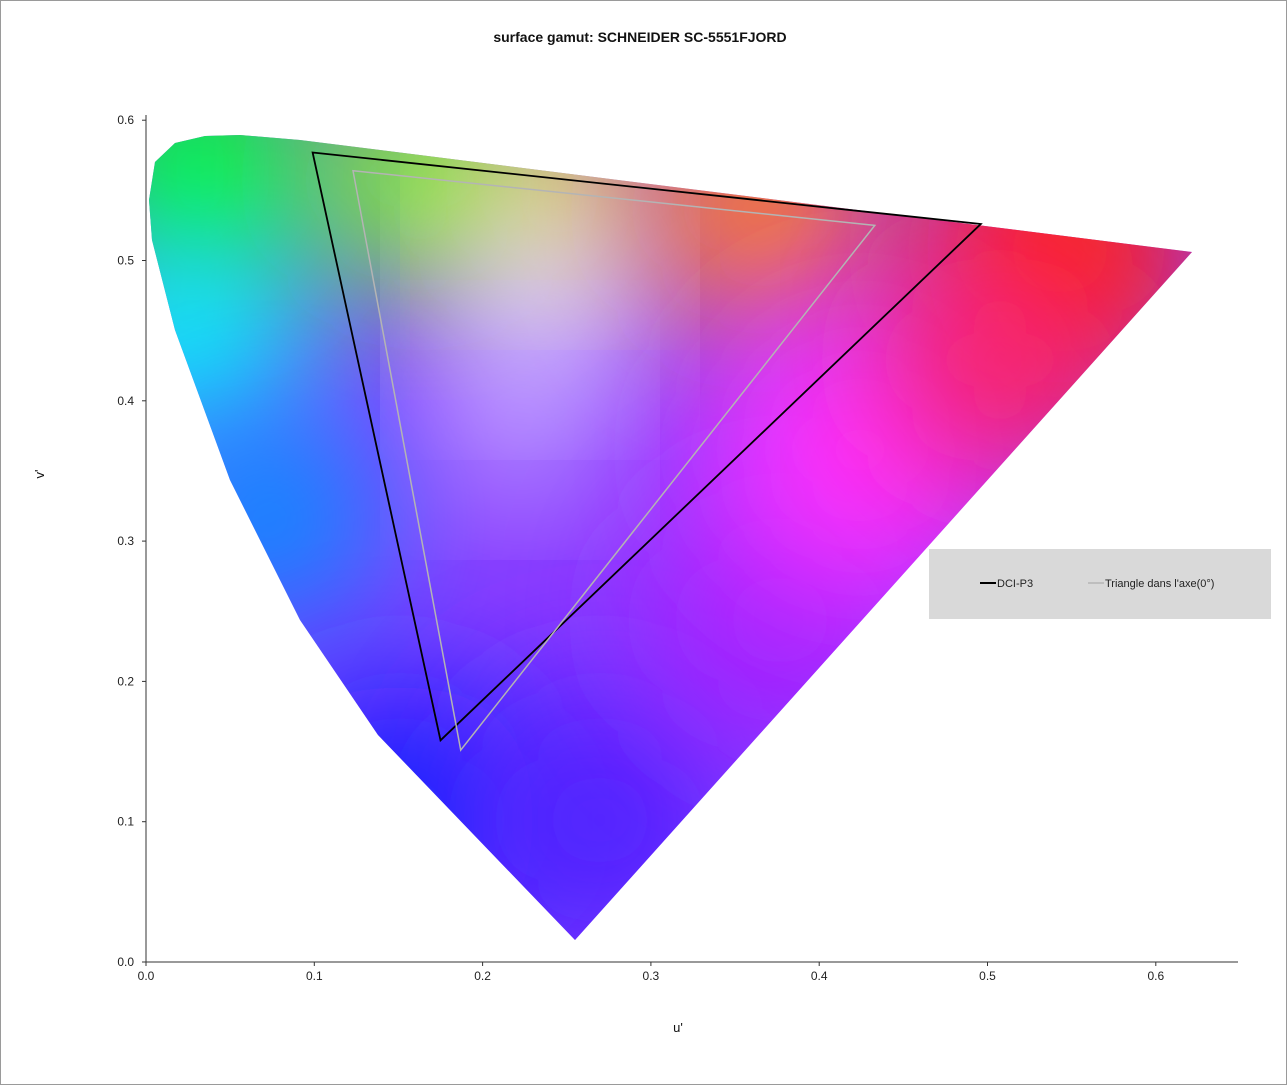 Image resolution: width=1287 pixels, height=1085 pixels. What do you see at coordinates (482, 976) in the screenshot?
I see `x-tick-label: 0.2` at bounding box center [482, 976].